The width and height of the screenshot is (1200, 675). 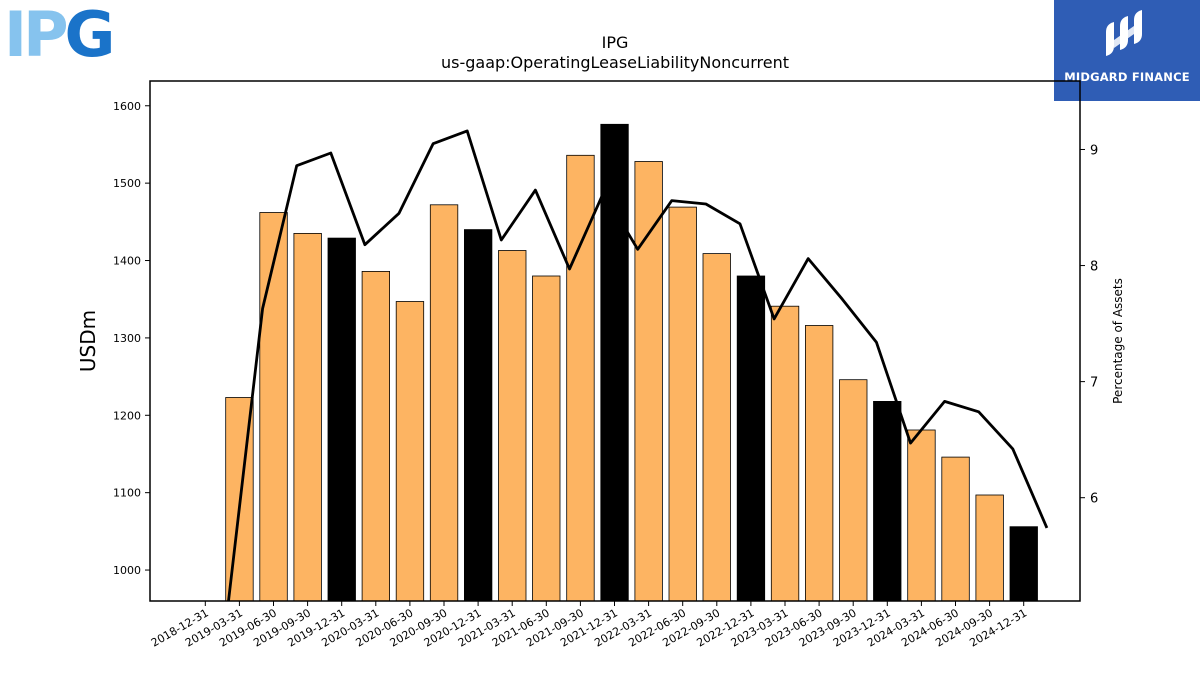 I want to click on y2-axis: 6 7 8 9, so click(x=1089, y=325).